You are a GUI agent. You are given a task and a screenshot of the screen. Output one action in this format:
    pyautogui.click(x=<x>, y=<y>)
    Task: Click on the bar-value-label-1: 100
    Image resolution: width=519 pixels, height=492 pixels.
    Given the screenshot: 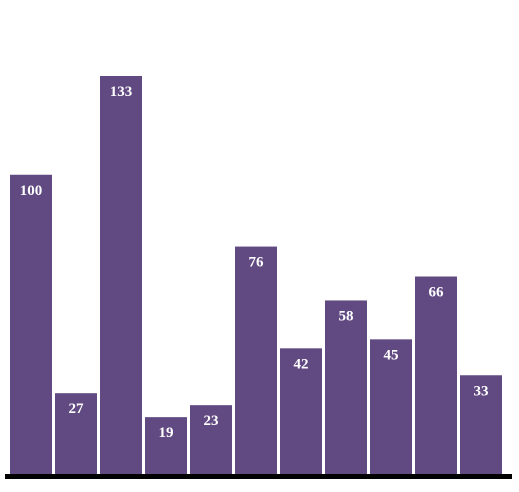 What is the action you would take?
    pyautogui.click(x=31, y=191)
    